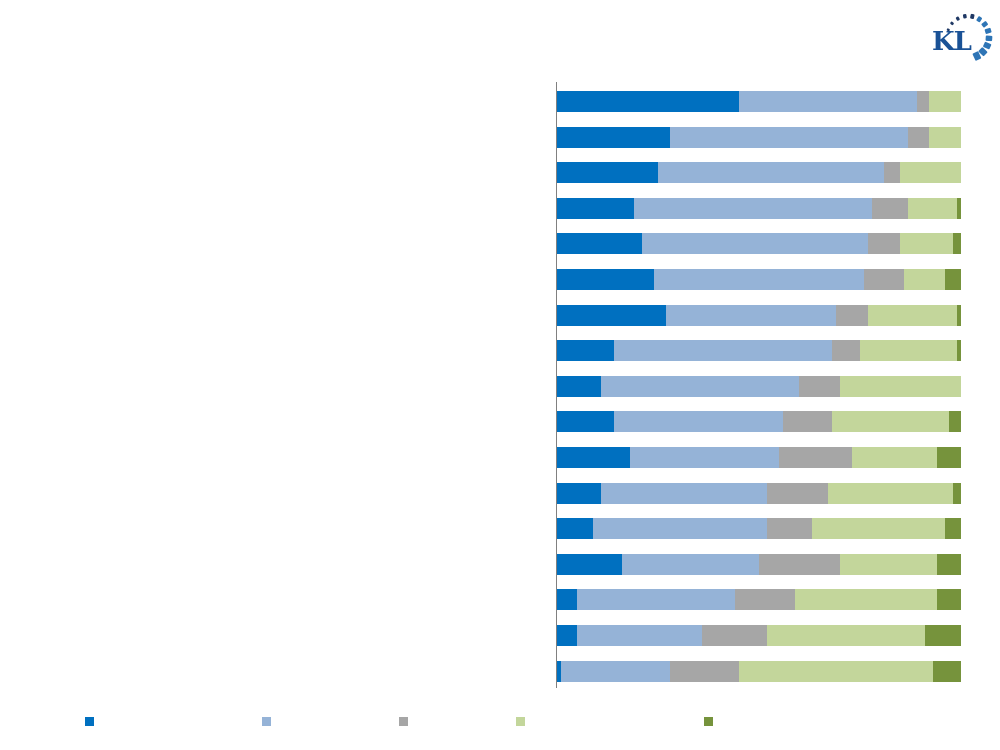 This screenshot has width=1000, height=750. I want to click on y-axis-line, so click(556, 385).